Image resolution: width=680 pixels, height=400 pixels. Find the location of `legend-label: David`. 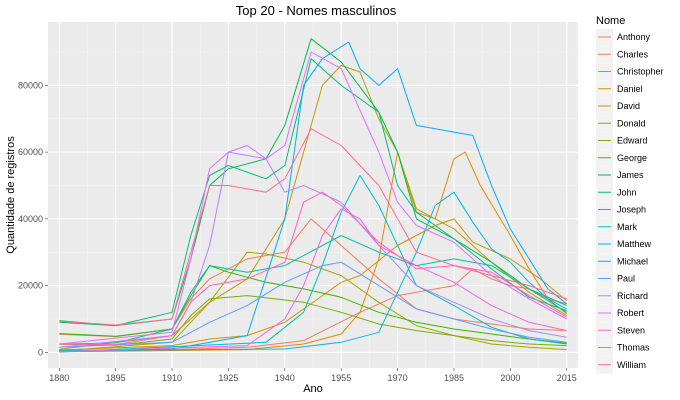

legend-label: David is located at coordinates (628, 106).